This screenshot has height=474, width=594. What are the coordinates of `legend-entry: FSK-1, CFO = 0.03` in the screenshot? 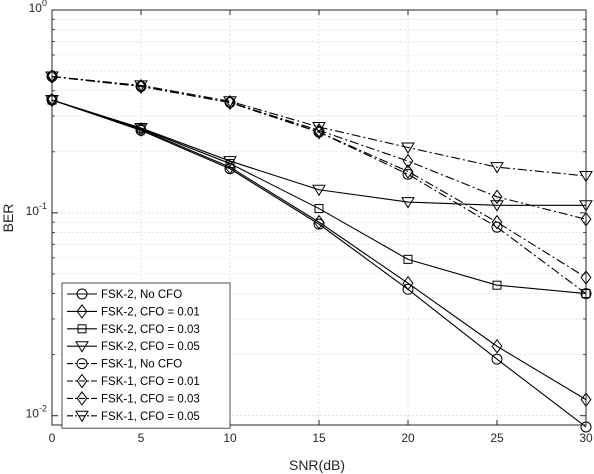 It's located at (133, 398).